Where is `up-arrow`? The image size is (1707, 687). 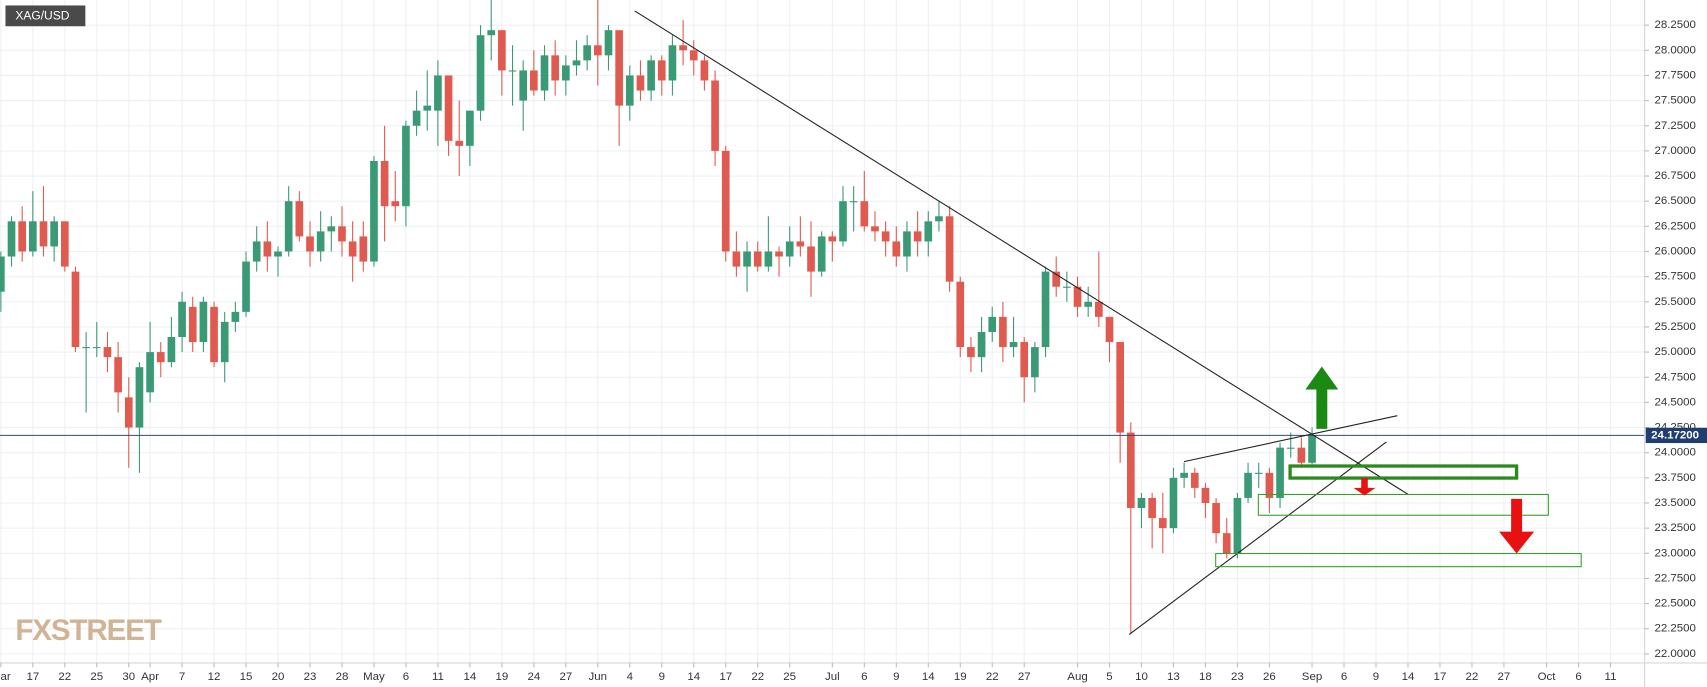 up-arrow is located at coordinates (1322, 397).